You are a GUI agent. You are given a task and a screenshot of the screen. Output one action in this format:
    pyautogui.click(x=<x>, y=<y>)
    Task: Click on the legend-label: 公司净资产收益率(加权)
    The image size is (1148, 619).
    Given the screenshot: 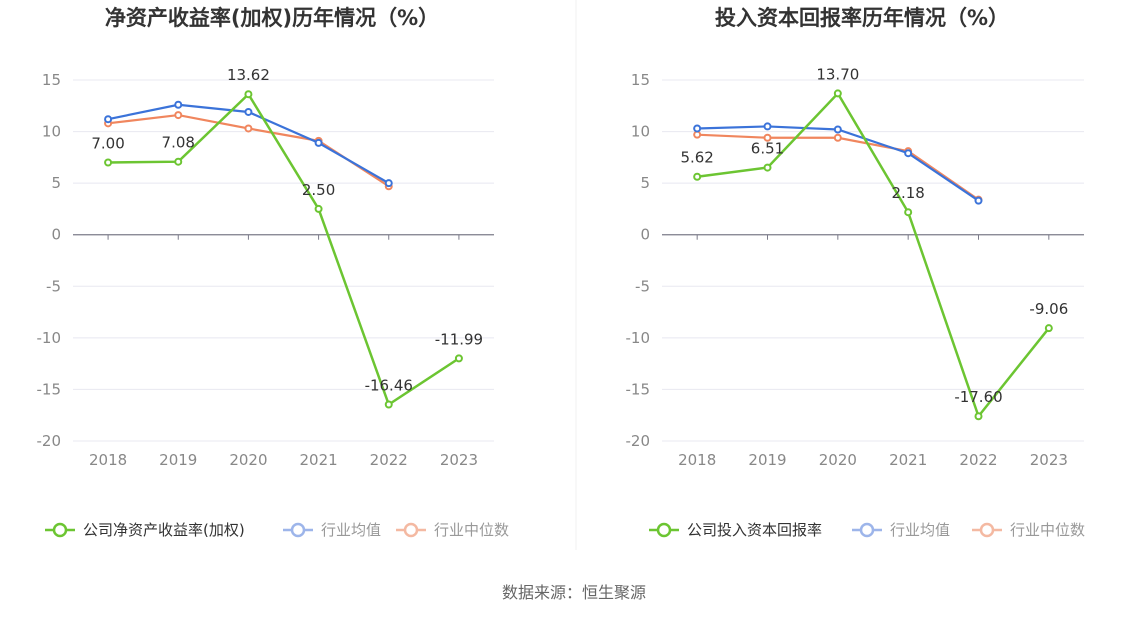 What is the action you would take?
    pyautogui.click(x=164, y=530)
    